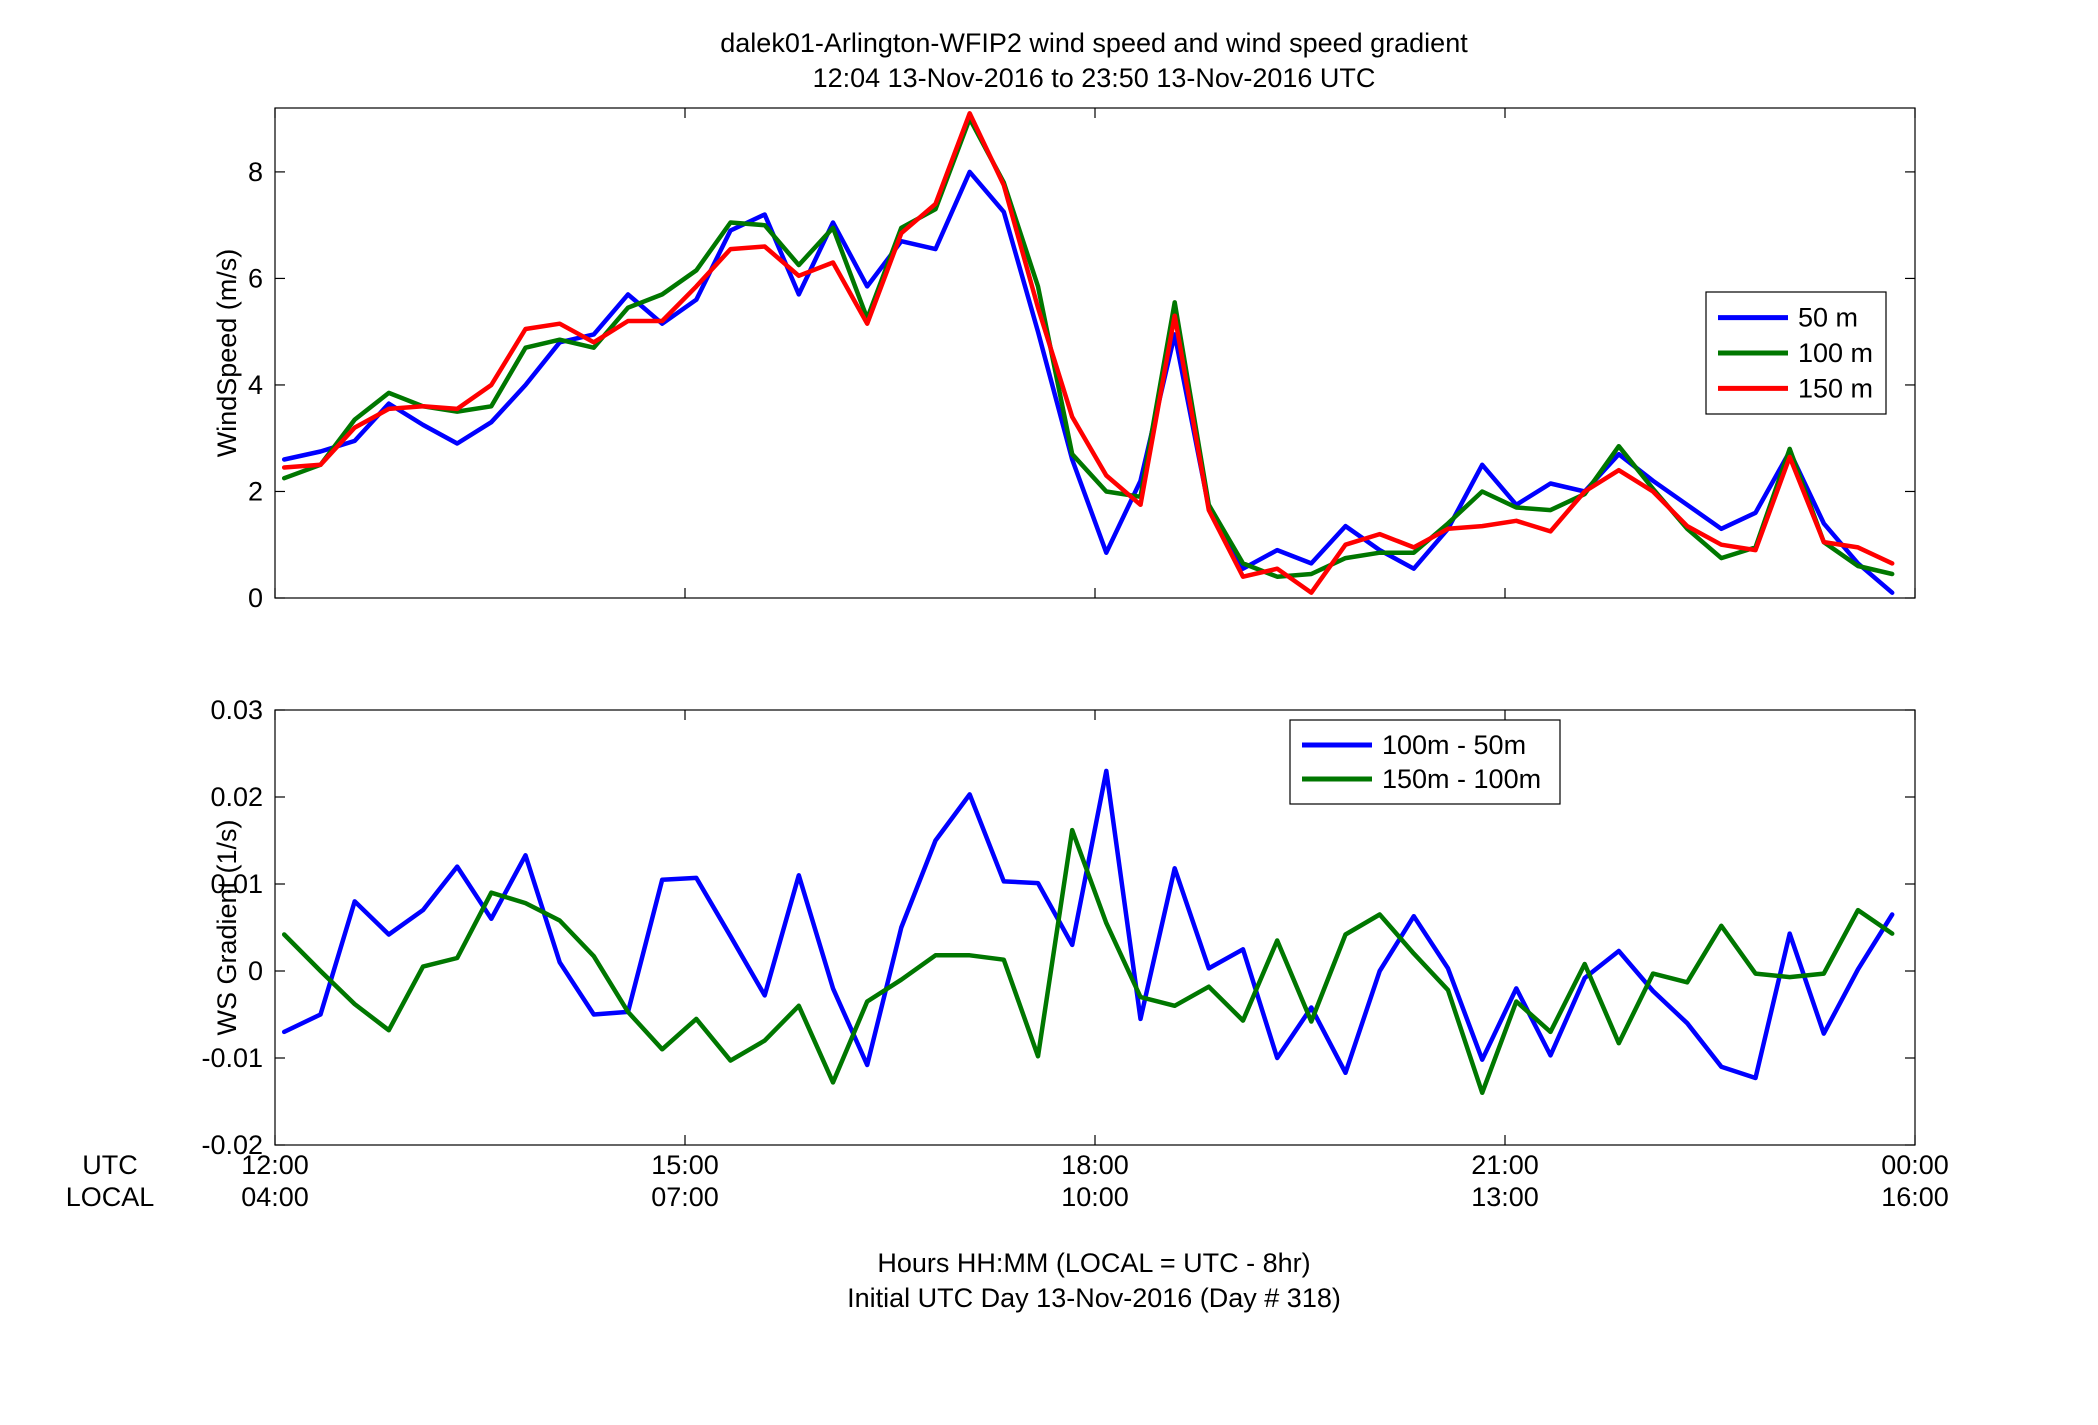 The image size is (2098, 1425). Describe the element at coordinates (1454, 745) in the screenshot. I see `legend-label: 100m - 50m` at that location.